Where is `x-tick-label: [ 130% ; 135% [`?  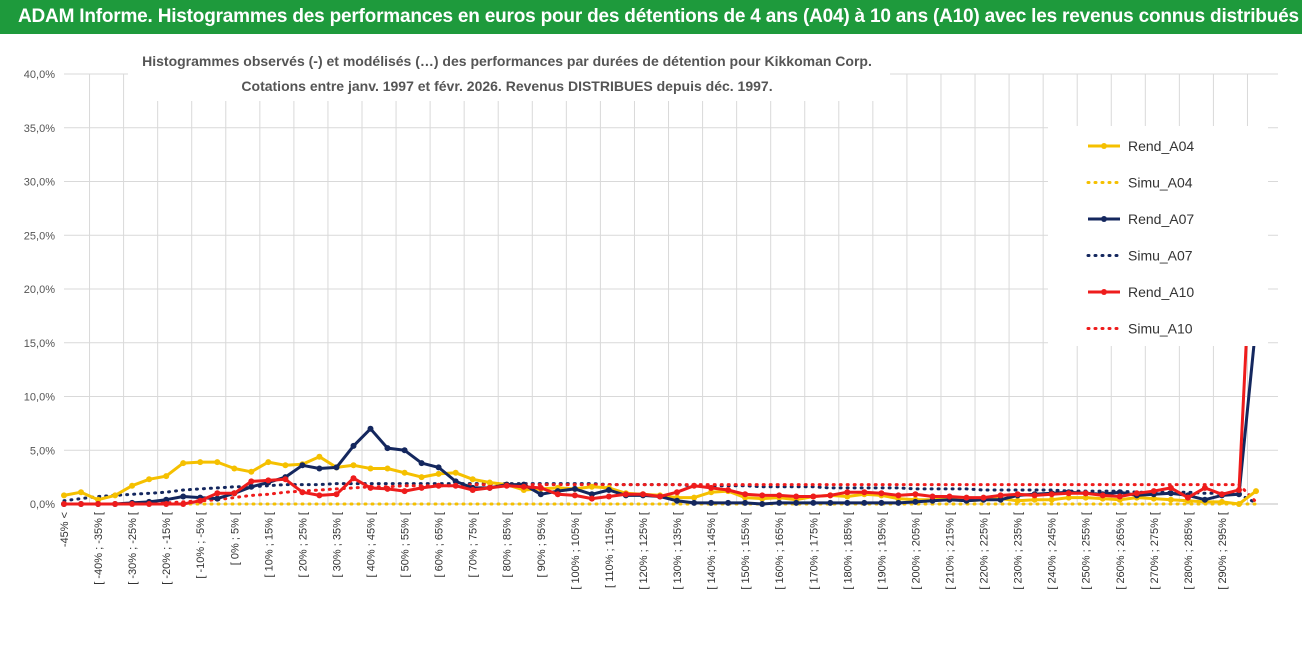
x-tick-label: [ 130% ; 135% [ is located at coordinates (678, 551).